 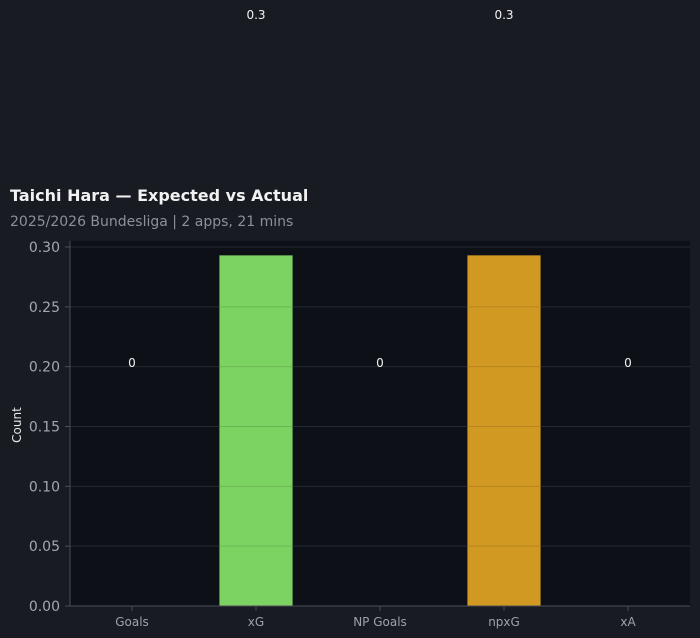 What do you see at coordinates (159, 195) in the screenshot?
I see `chart-title: Taichi Hara — Expected vs Actual` at bounding box center [159, 195].